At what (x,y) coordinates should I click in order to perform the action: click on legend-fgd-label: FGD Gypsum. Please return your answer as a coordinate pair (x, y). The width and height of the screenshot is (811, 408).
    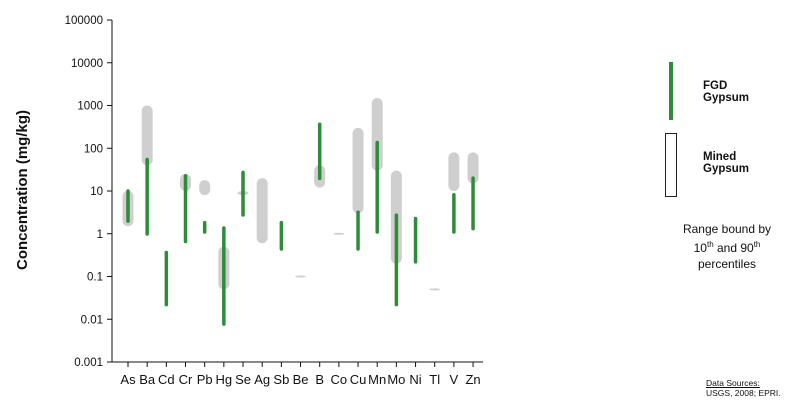
    Looking at the image, I should click on (726, 92).